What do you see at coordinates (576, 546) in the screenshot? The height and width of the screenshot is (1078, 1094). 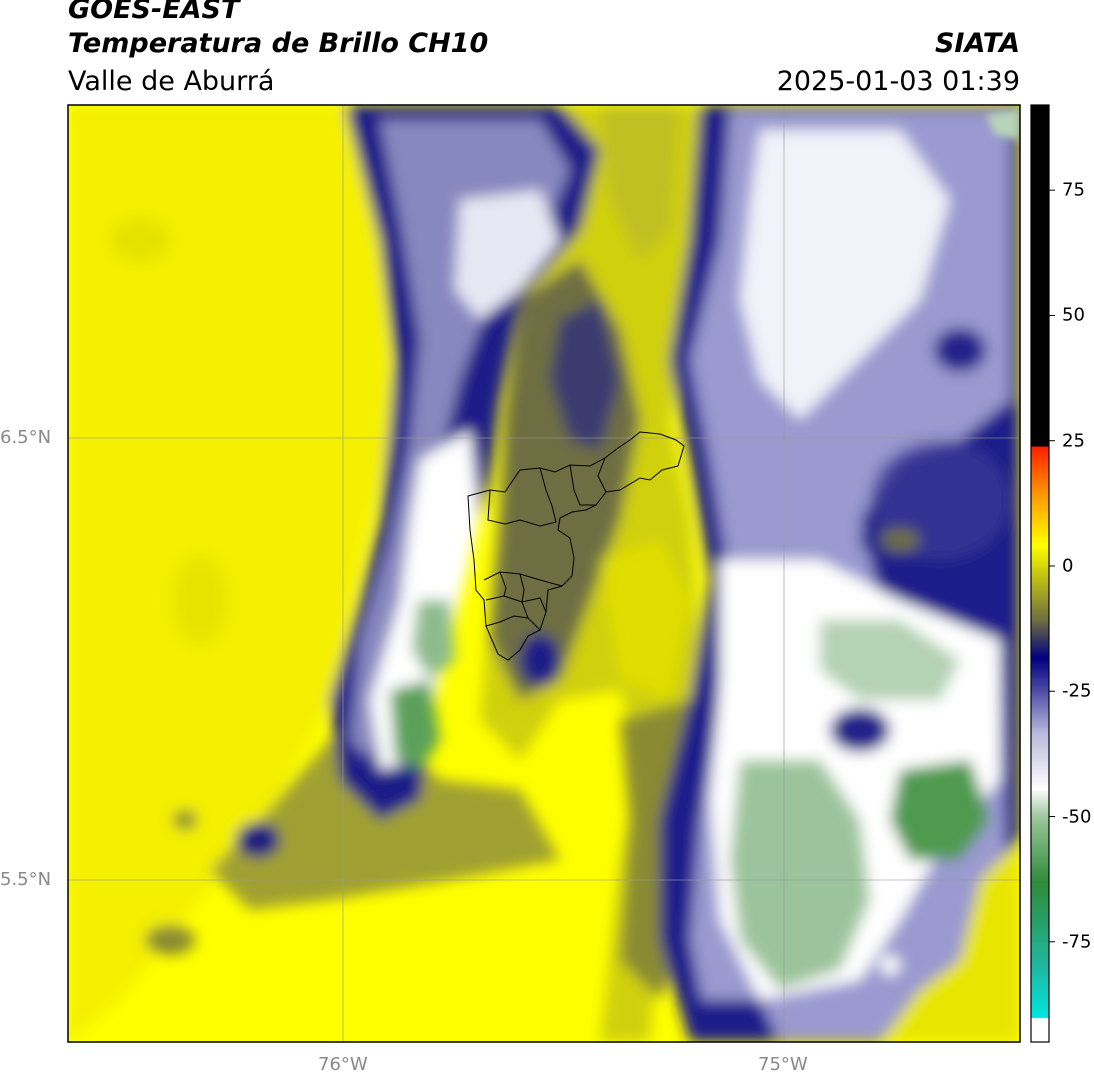 I see `municipal-boundaries` at bounding box center [576, 546].